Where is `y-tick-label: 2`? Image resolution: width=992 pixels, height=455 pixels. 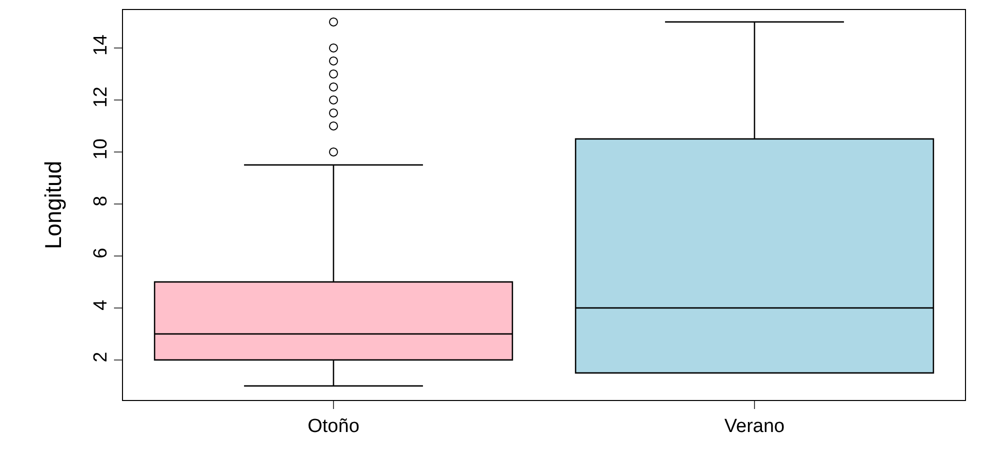 y-tick-label: 2 is located at coordinates (101, 357).